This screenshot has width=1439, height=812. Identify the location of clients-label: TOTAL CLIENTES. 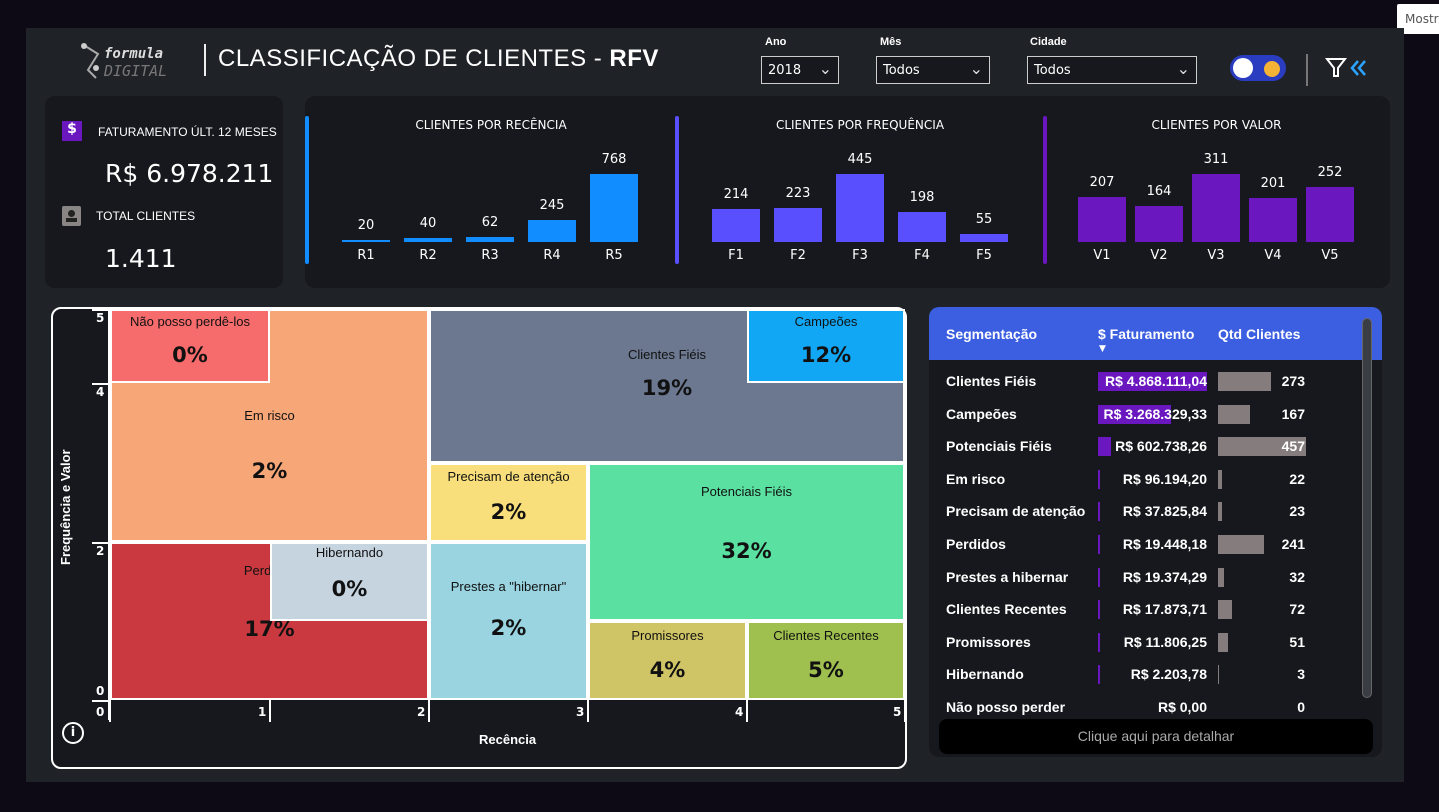
(146, 216).